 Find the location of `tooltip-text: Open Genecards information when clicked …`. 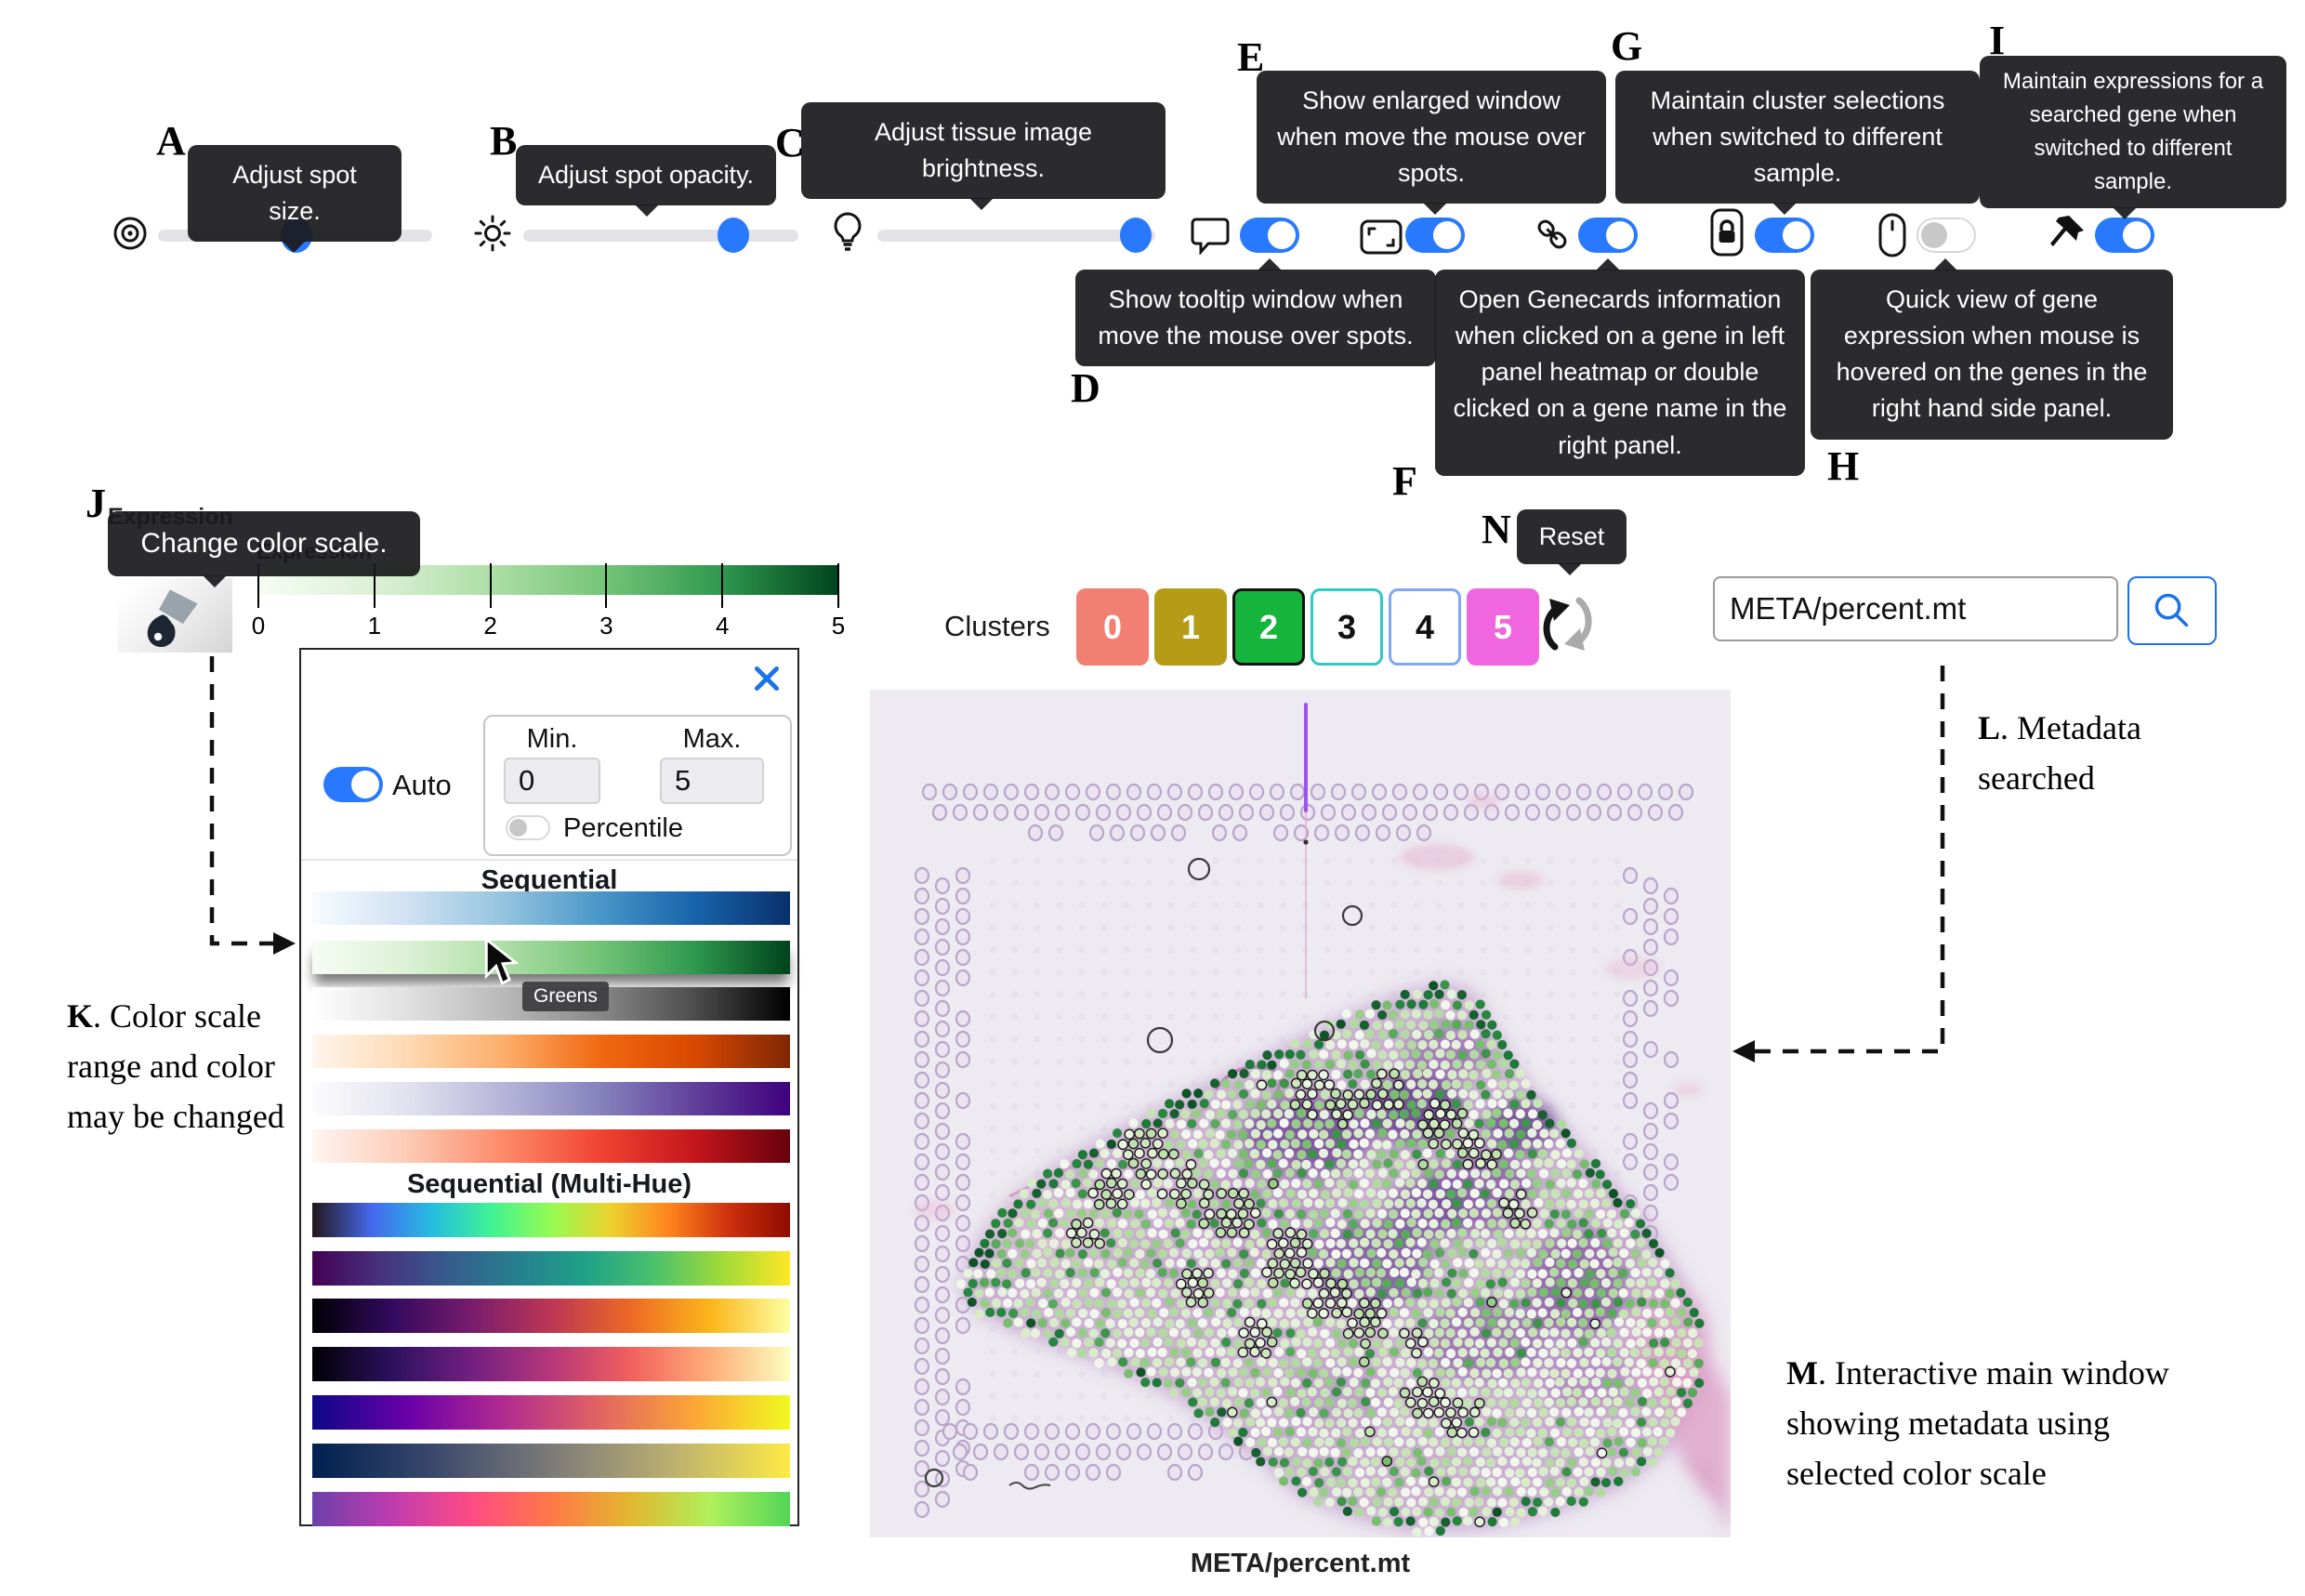

tooltip-text: Open Genecards information when clicked … is located at coordinates (1620, 372).